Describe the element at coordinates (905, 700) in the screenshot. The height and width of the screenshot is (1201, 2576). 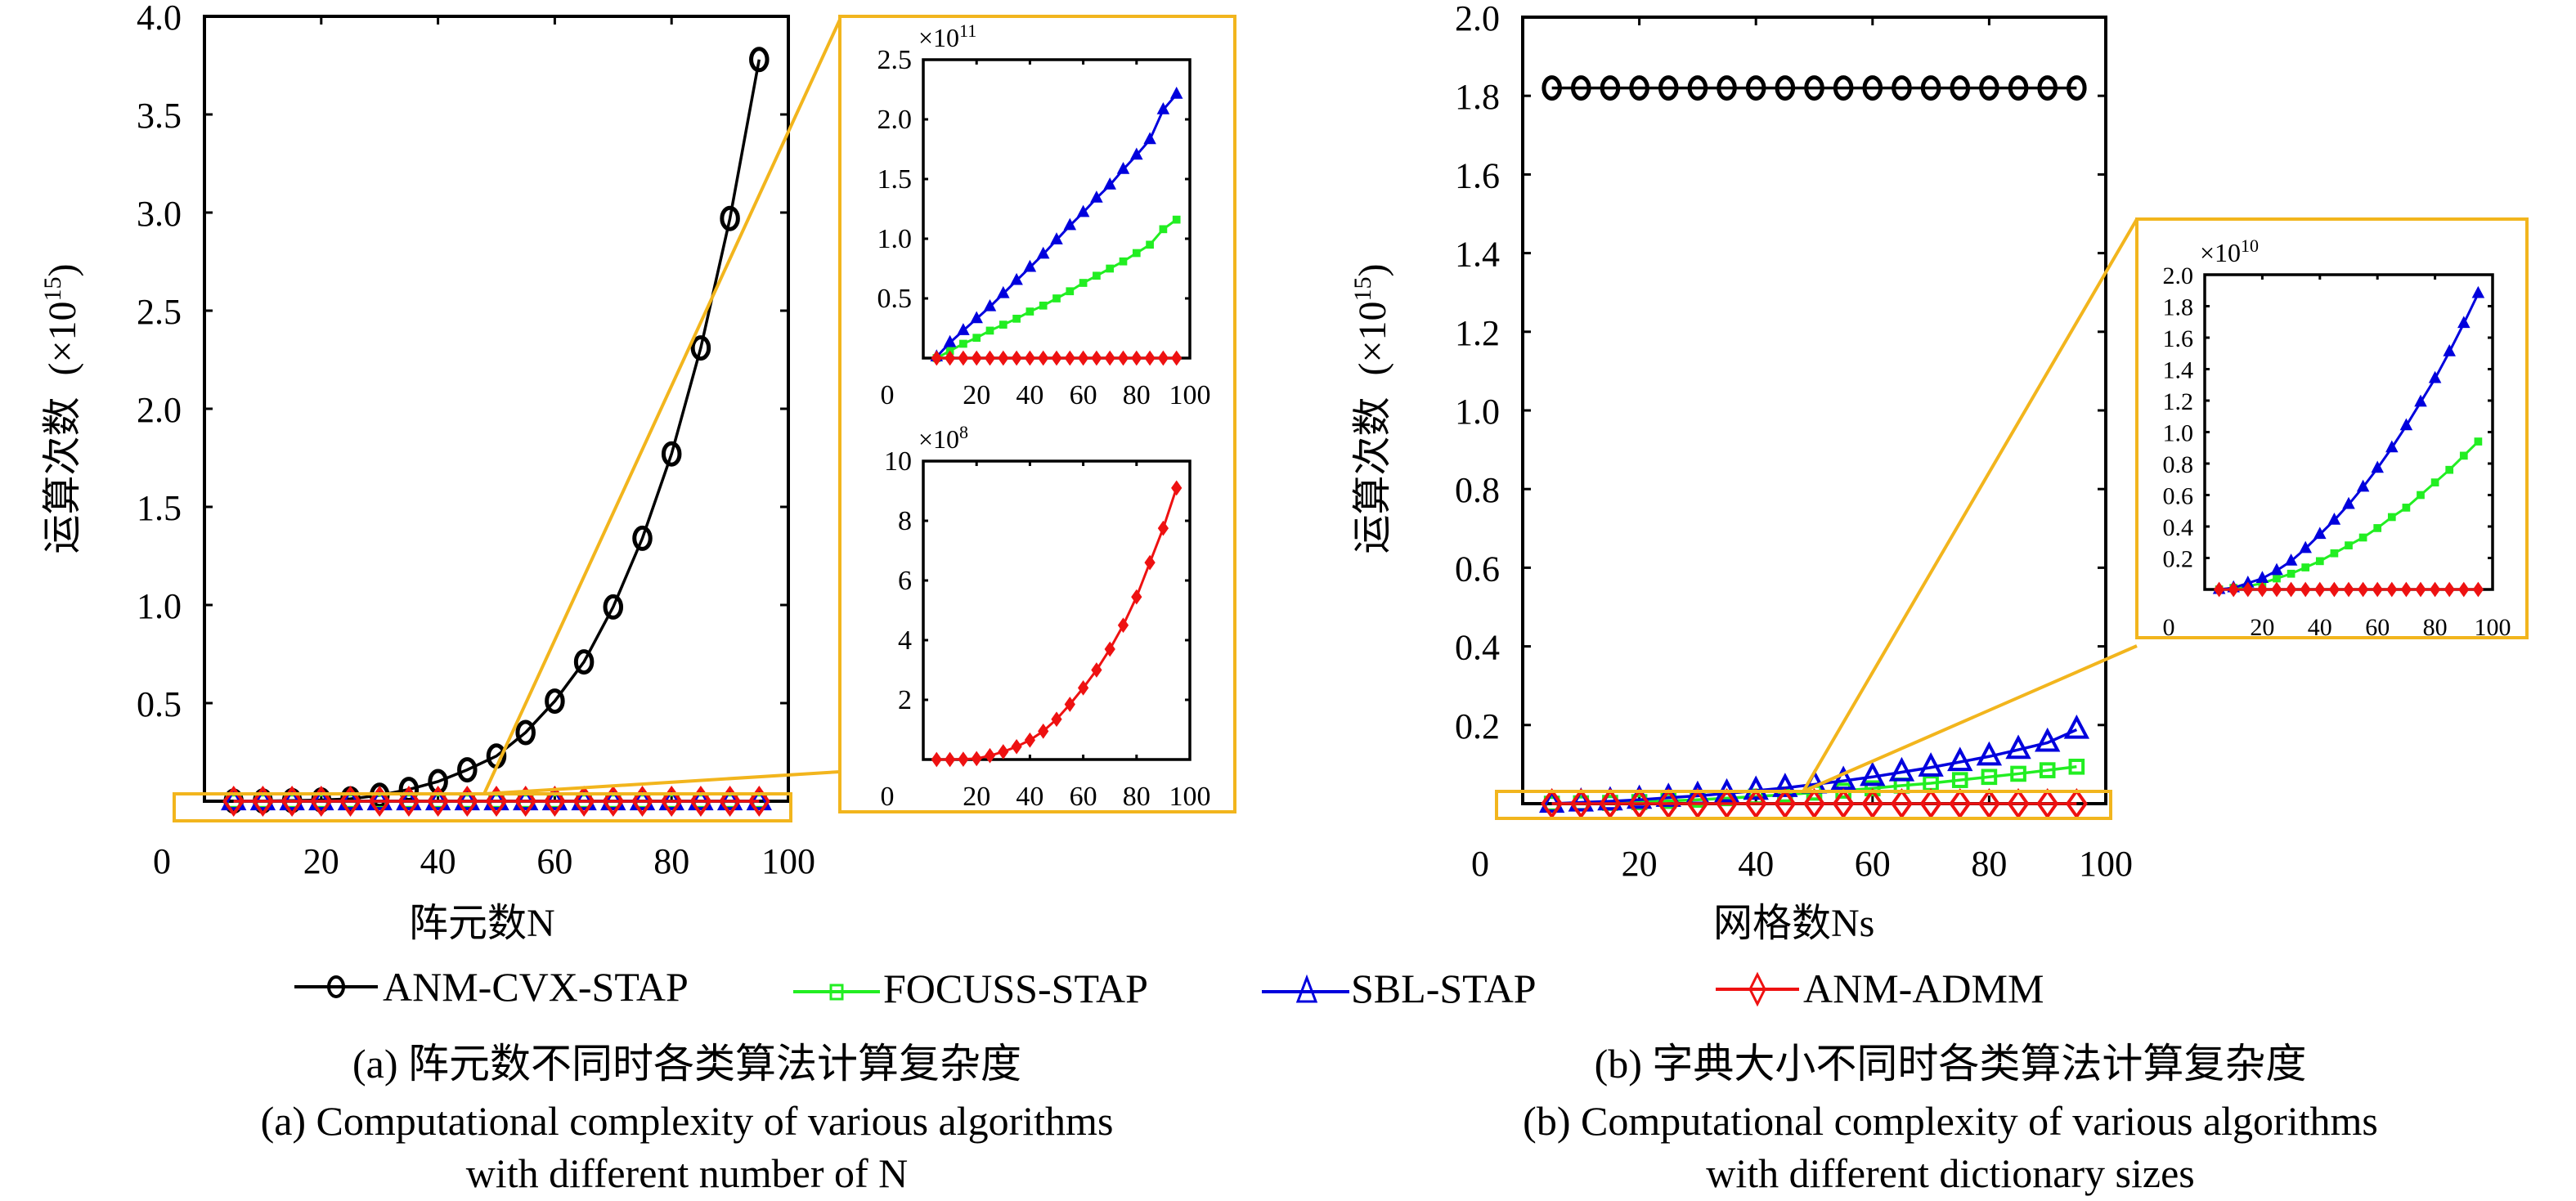
I see `y-tick-label: 2` at that location.